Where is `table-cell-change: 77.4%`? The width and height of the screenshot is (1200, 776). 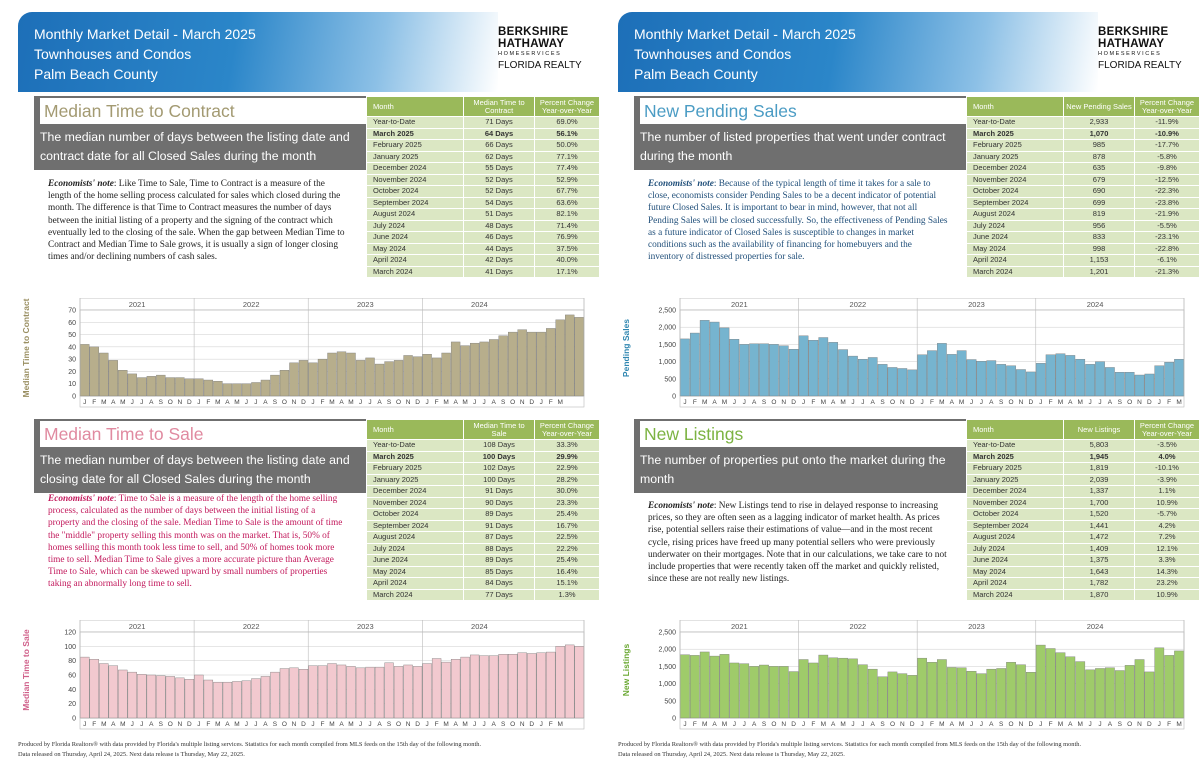
table-cell-change: 77.4% is located at coordinates (567, 168).